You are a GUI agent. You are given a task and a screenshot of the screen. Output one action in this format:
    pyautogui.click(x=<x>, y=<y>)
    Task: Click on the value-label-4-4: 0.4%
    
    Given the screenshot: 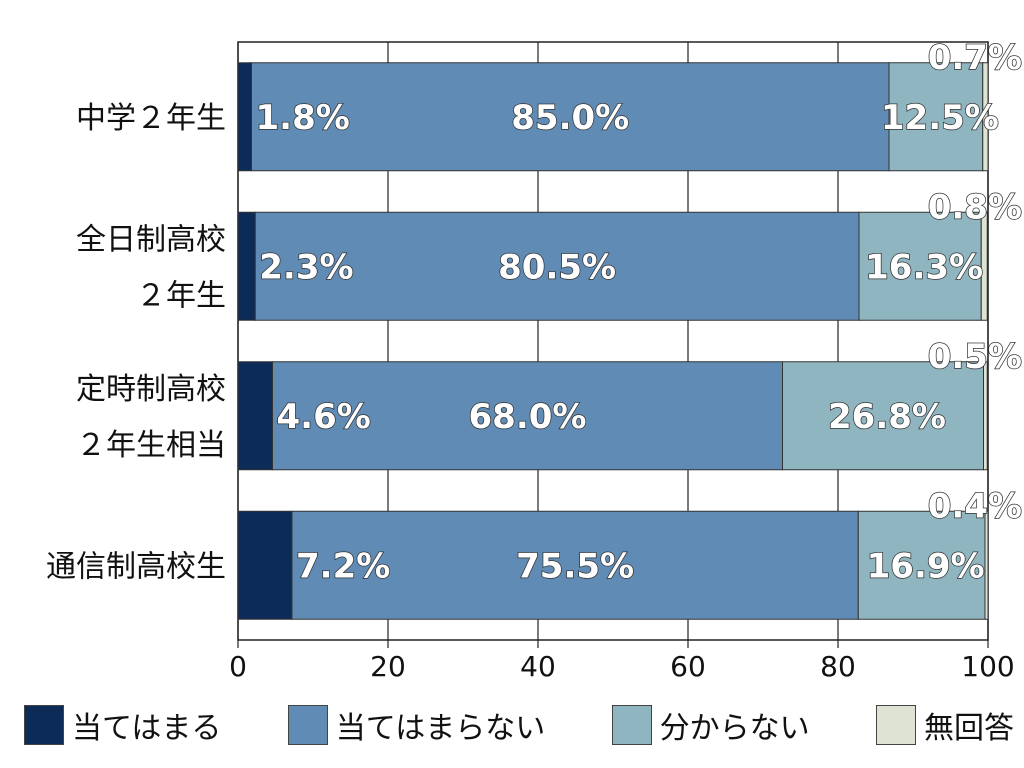 What is the action you would take?
    pyautogui.click(x=975, y=506)
    